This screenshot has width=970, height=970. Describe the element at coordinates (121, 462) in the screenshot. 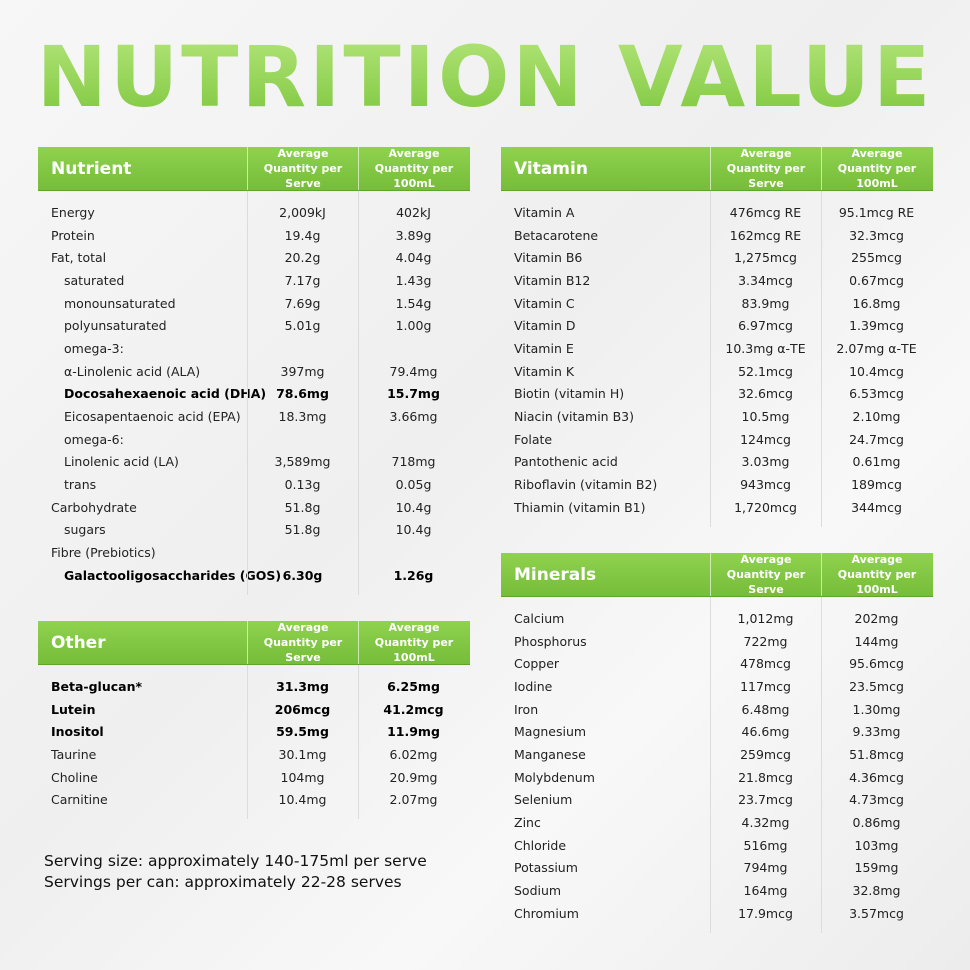

I see `table-cell: Linolenic acid (LA)` at that location.